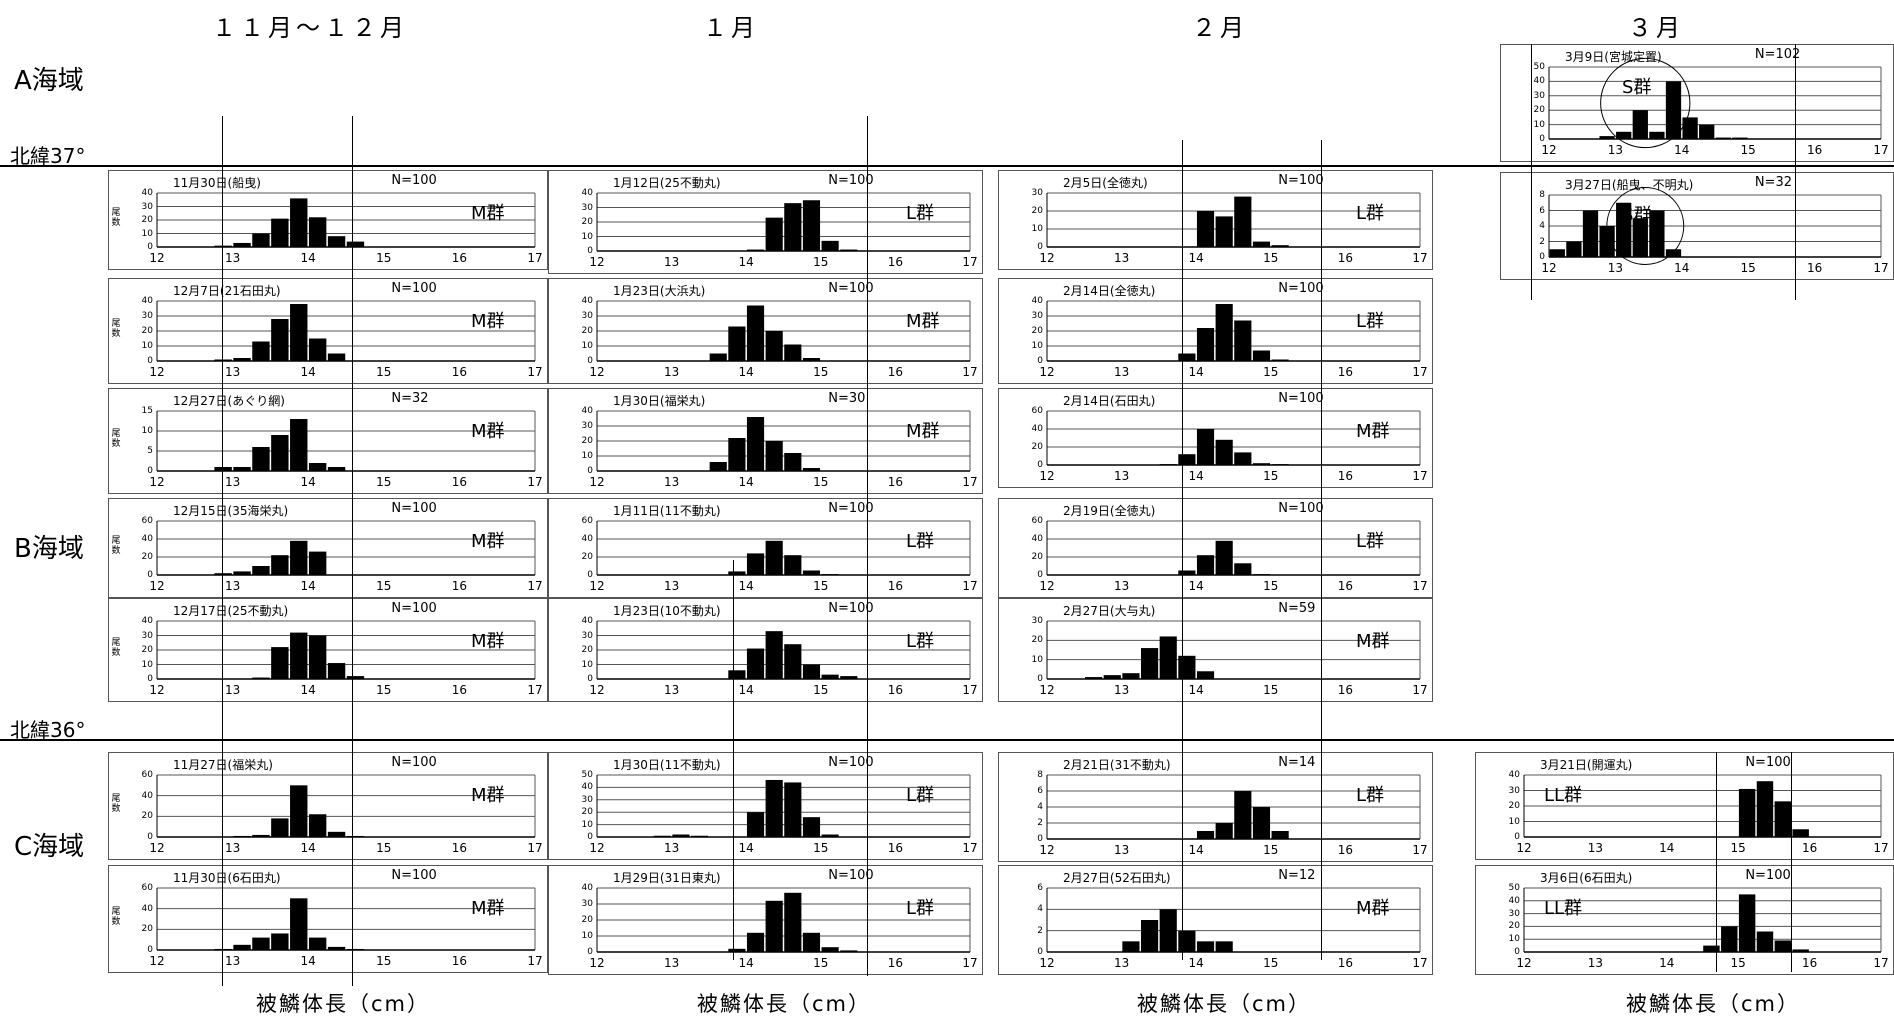  I want to click on region-label-c: C海域, so click(49, 847).